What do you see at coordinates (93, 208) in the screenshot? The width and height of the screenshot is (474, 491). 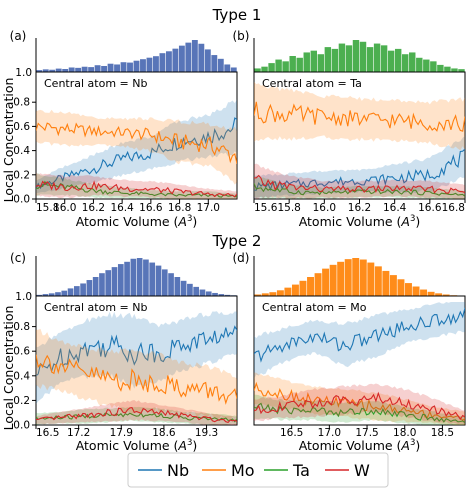 I see `xtick-label: 16.2` at bounding box center [93, 208].